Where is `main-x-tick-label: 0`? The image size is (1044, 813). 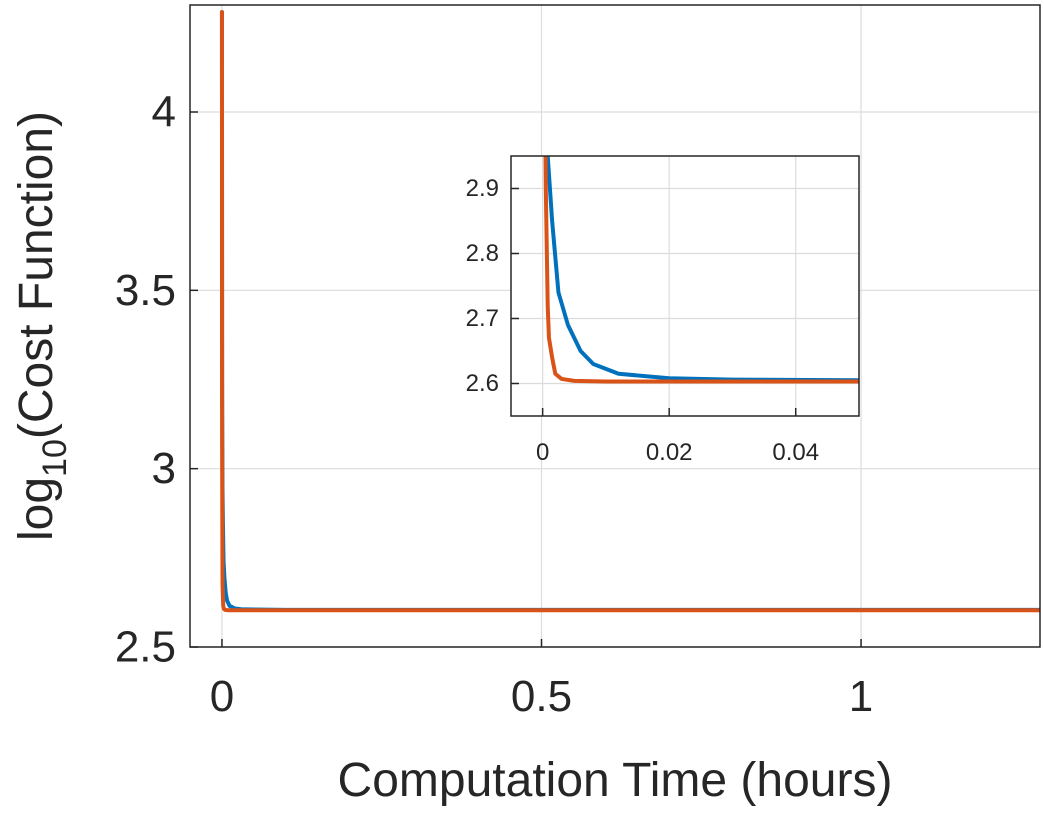 main-x-tick-label: 0 is located at coordinates (222, 696).